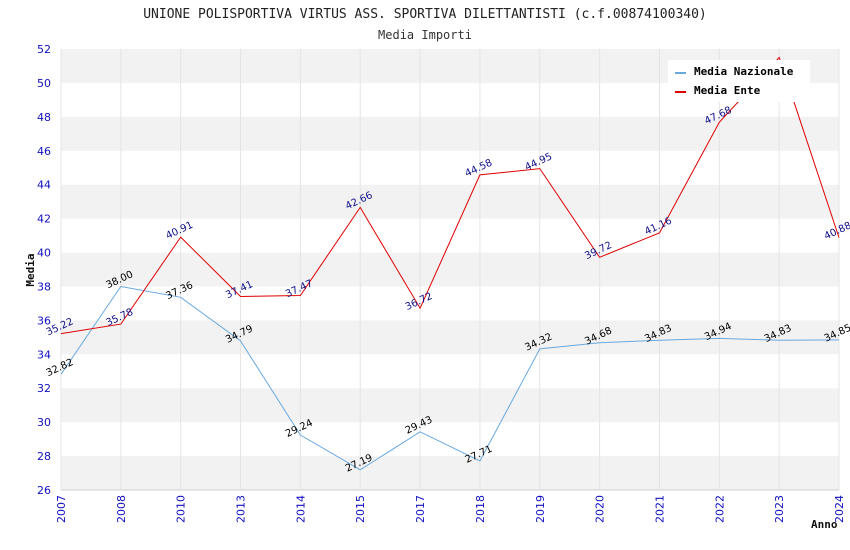 Image resolution: width=850 pixels, height=550 pixels. Describe the element at coordinates (600, 509) in the screenshot. I see `x-tick-label: 2020` at that location.